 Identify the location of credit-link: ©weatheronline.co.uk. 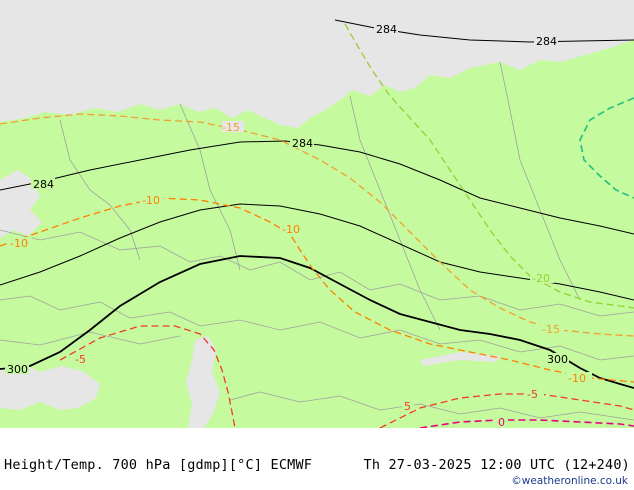
(569, 481).